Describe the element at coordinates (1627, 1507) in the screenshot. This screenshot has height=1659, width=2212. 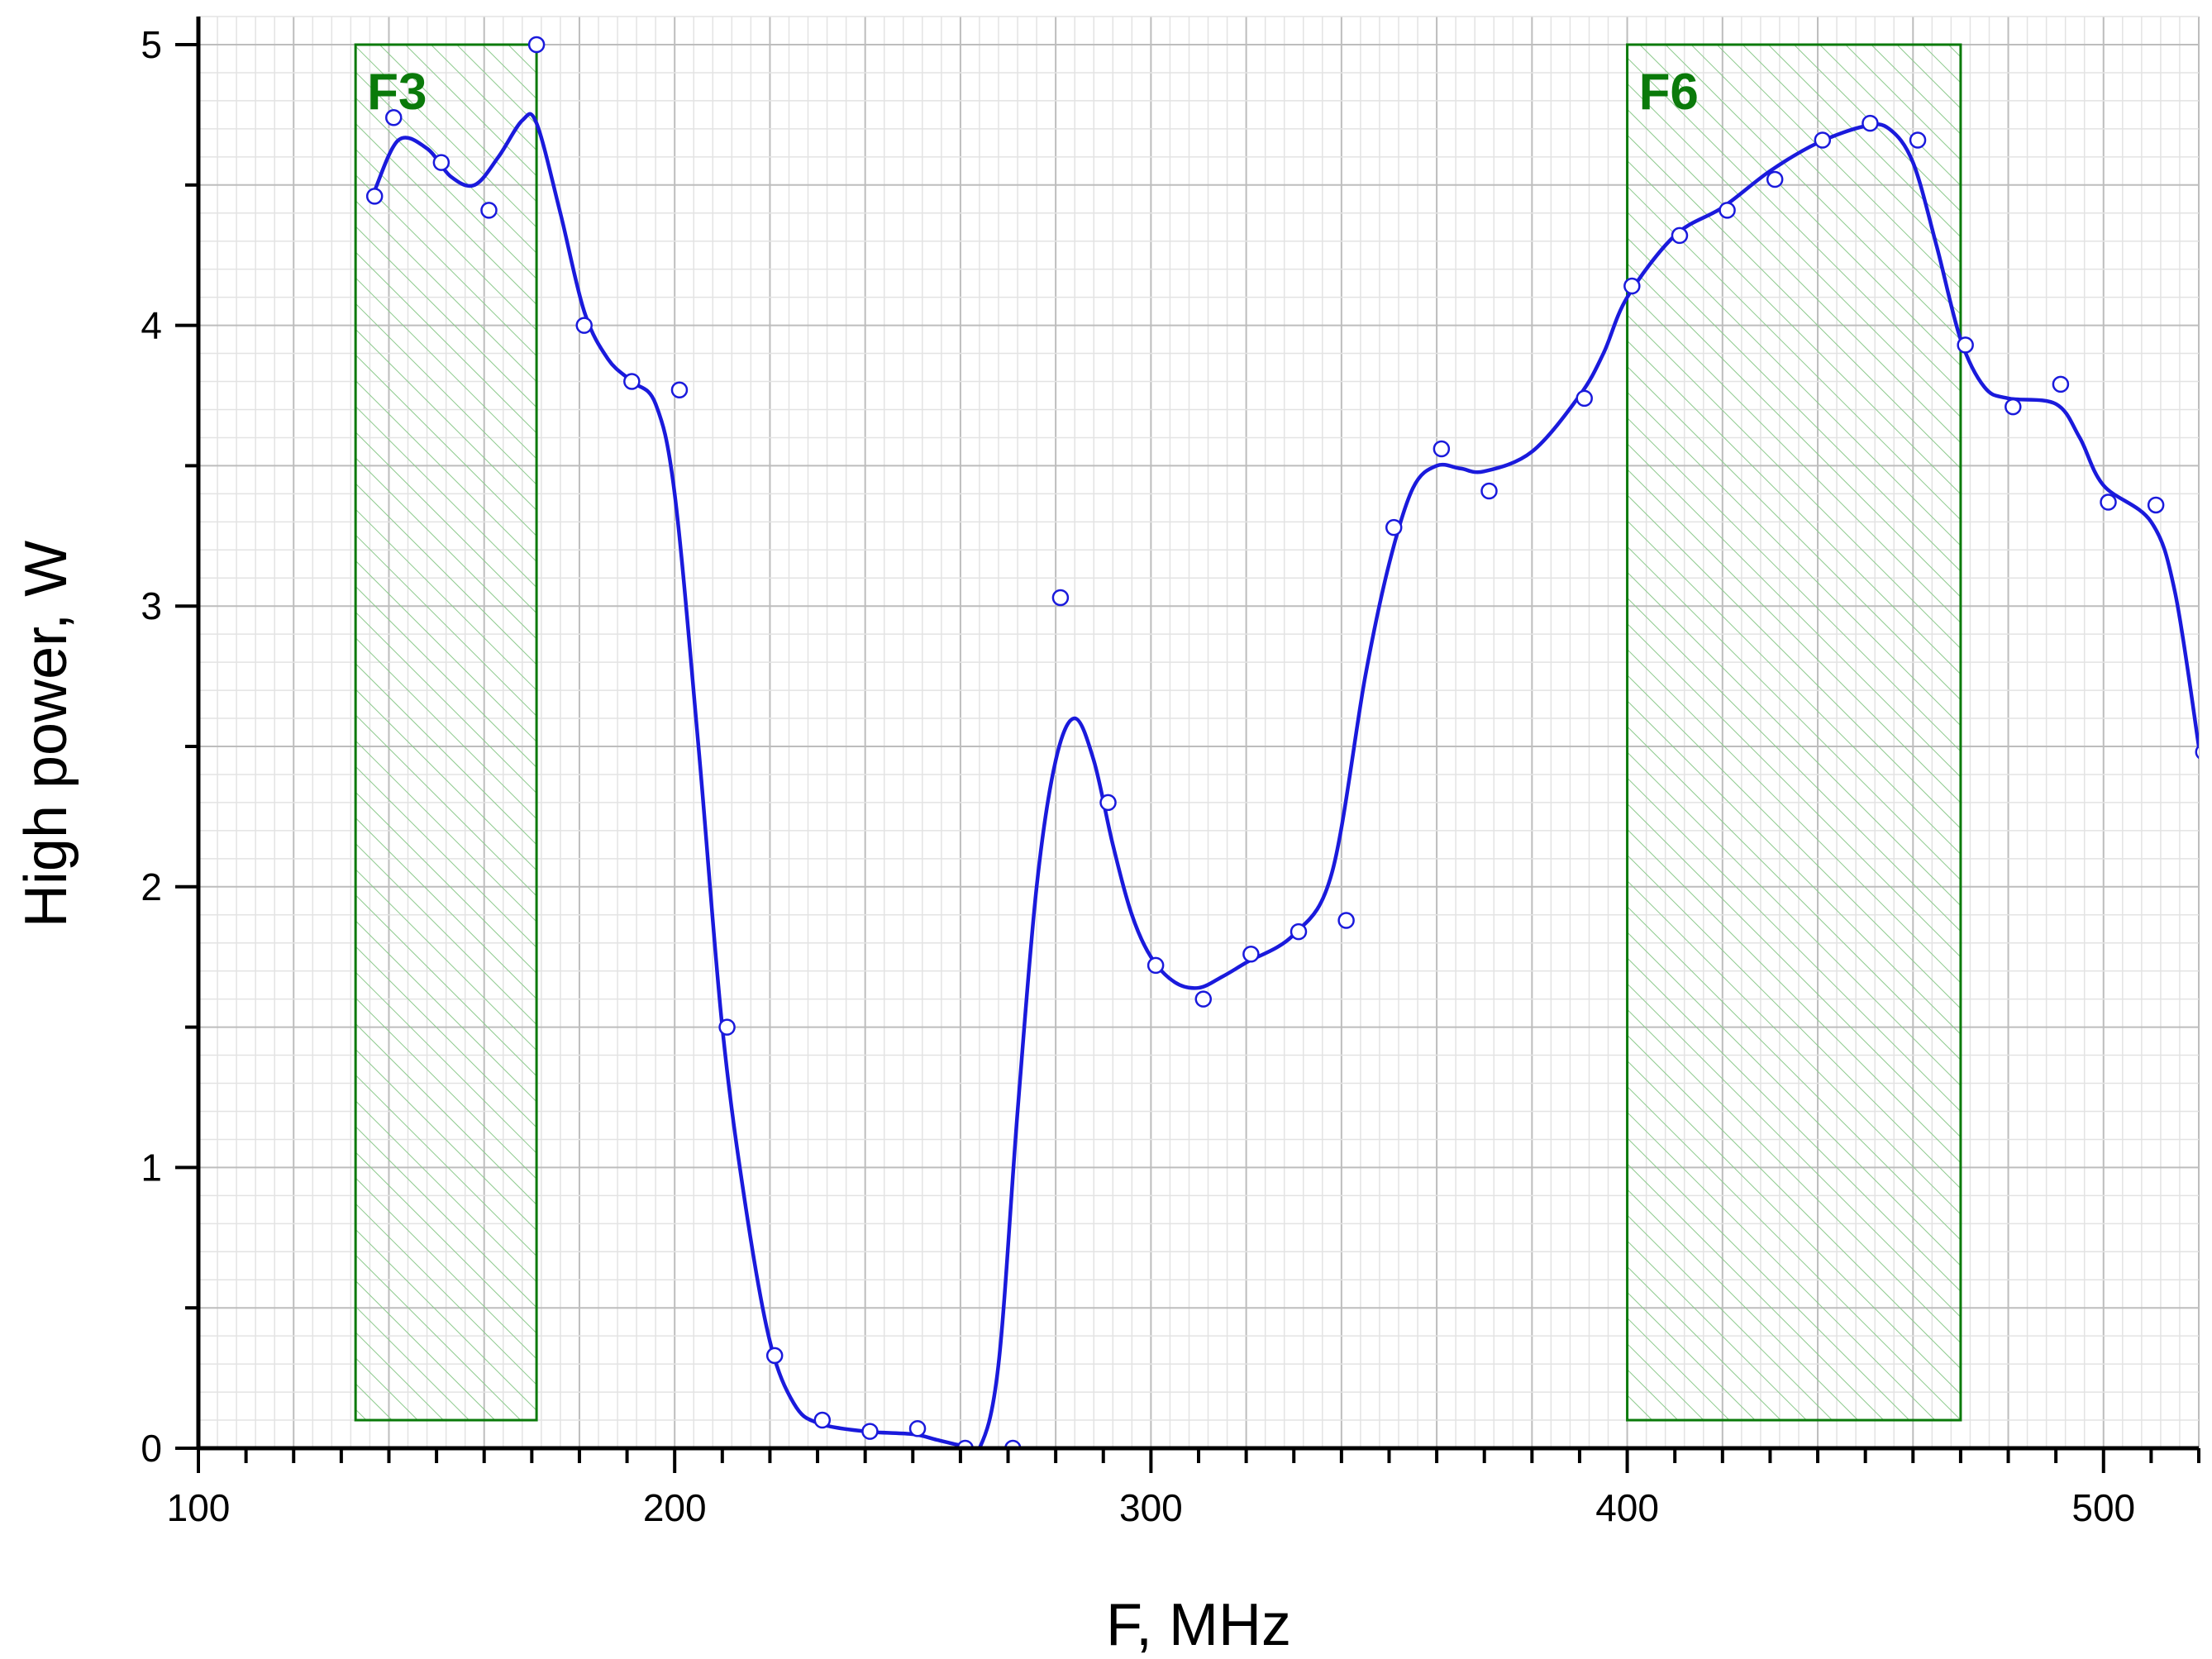
I see `x-tick-label: 400` at that location.